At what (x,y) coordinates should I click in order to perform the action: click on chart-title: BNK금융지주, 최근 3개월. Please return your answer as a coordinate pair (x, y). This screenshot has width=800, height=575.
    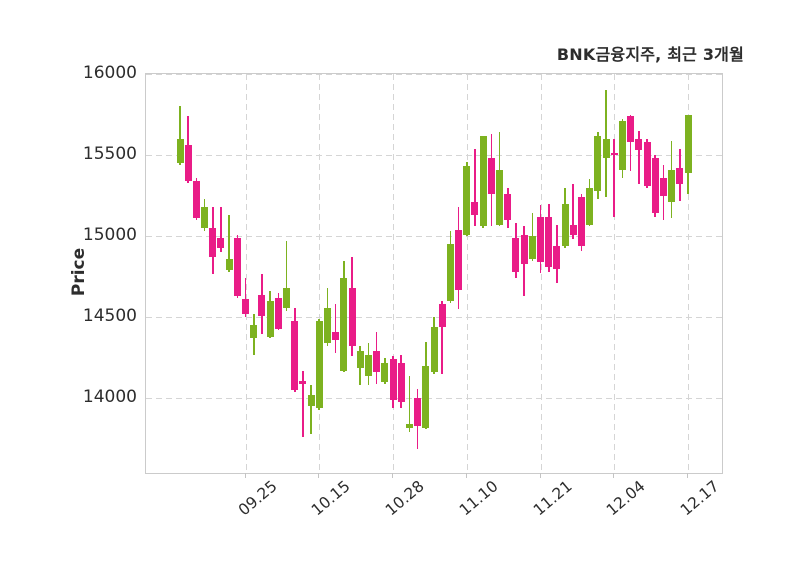
    Looking at the image, I should click on (650, 54).